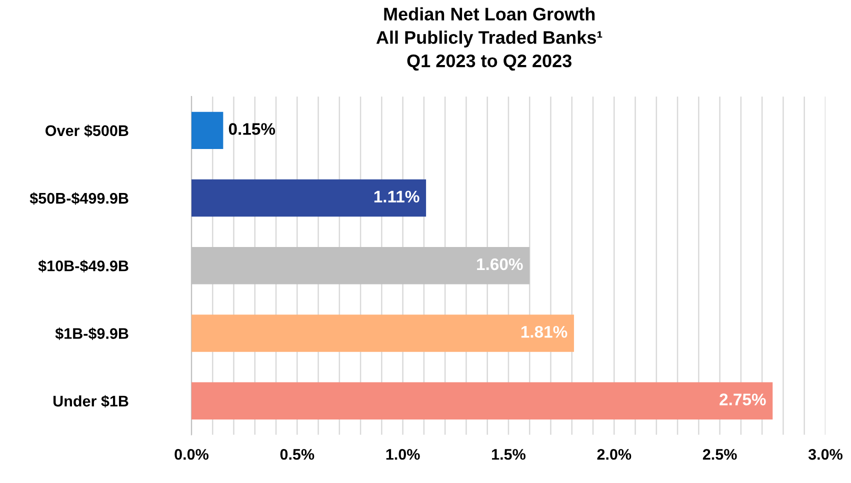 Image resolution: width=851 pixels, height=483 pixels. Describe the element at coordinates (397, 196) in the screenshot. I see `data-label: 1.11%` at that location.